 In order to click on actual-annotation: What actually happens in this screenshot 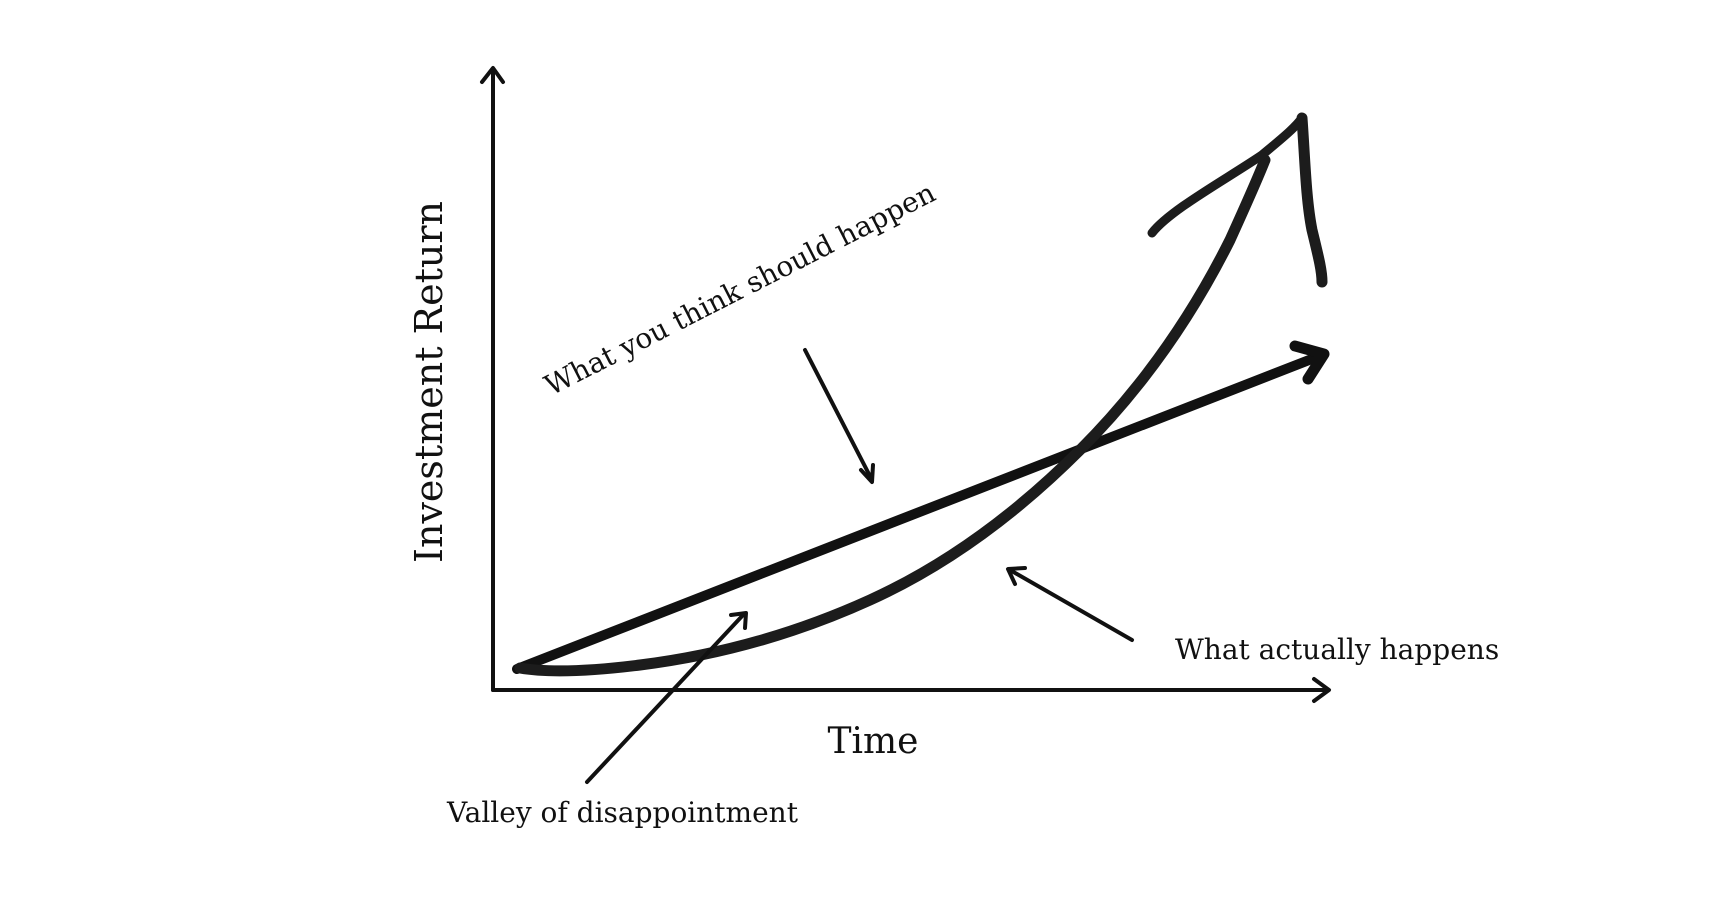, I will do `click(1337, 649)`.